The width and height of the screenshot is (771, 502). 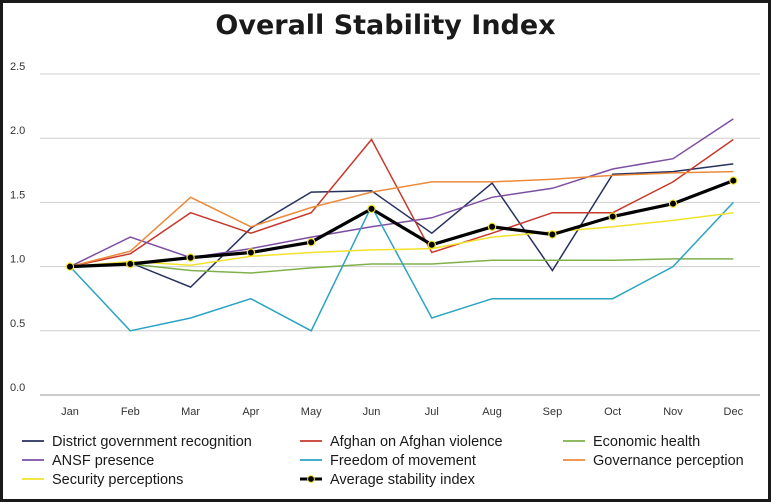 What do you see at coordinates (734, 412) in the screenshot?
I see `x-tick-label: Dec` at bounding box center [734, 412].